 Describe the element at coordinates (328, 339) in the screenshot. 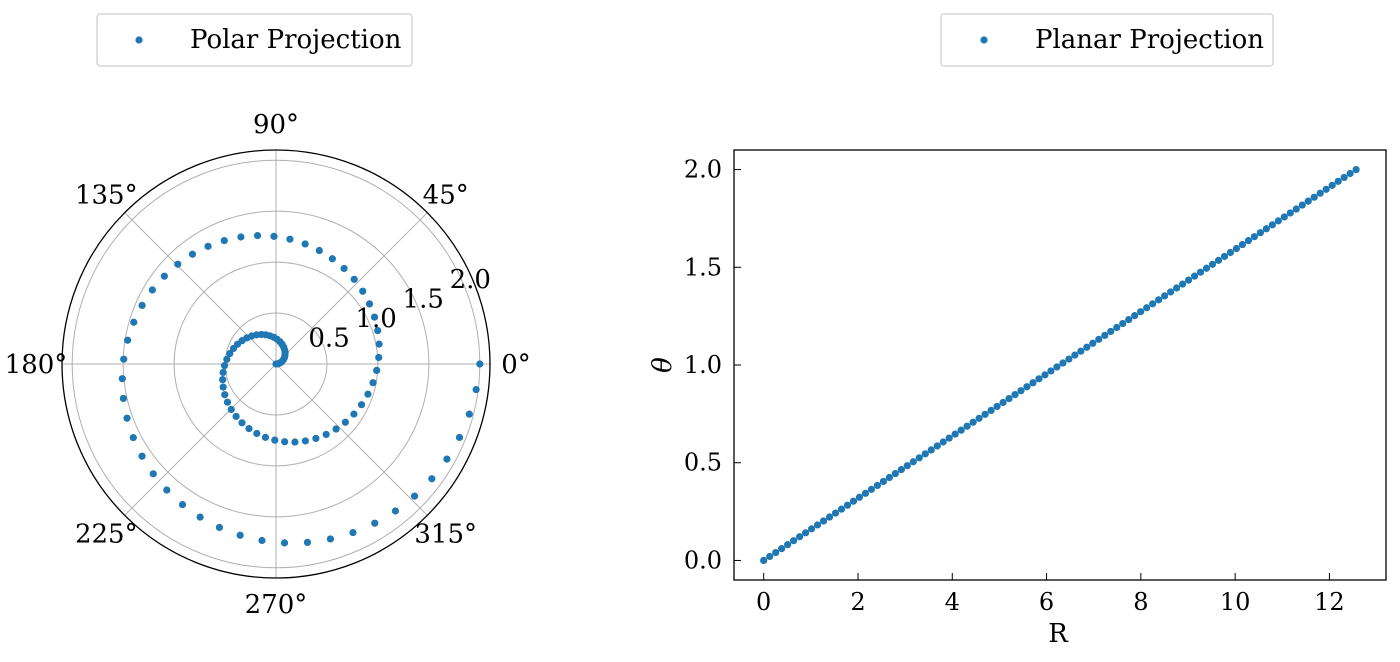

I see `polar-radius-label: 0.5` at that location.